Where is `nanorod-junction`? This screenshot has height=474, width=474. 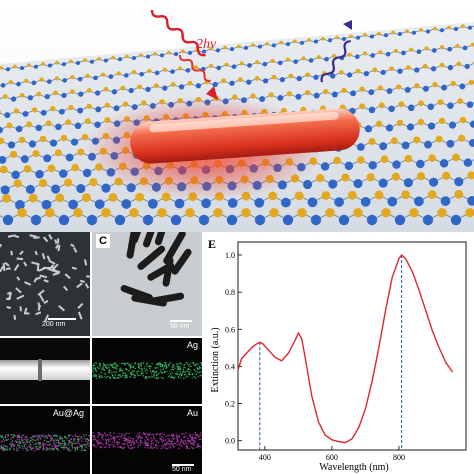 nanorod-junction is located at coordinates (40, 370).